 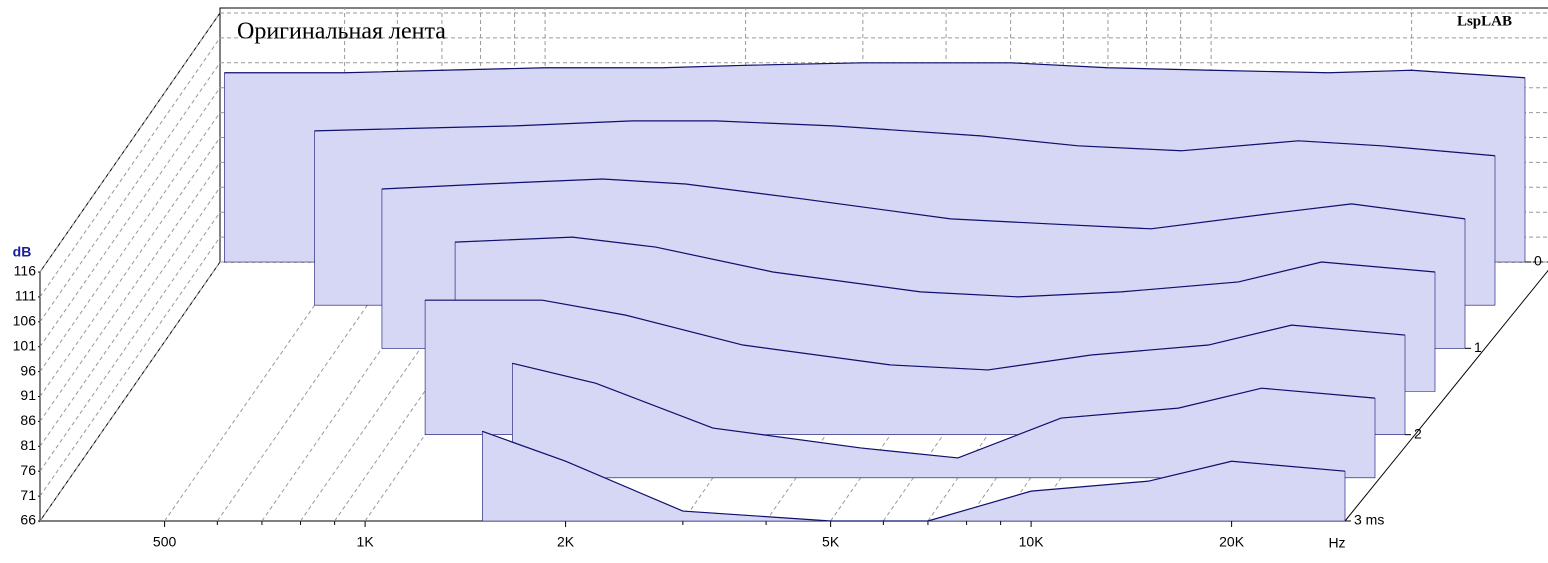 What do you see at coordinates (341, 32) in the screenshot?
I see `chart-title: Оригинальная лента` at bounding box center [341, 32].